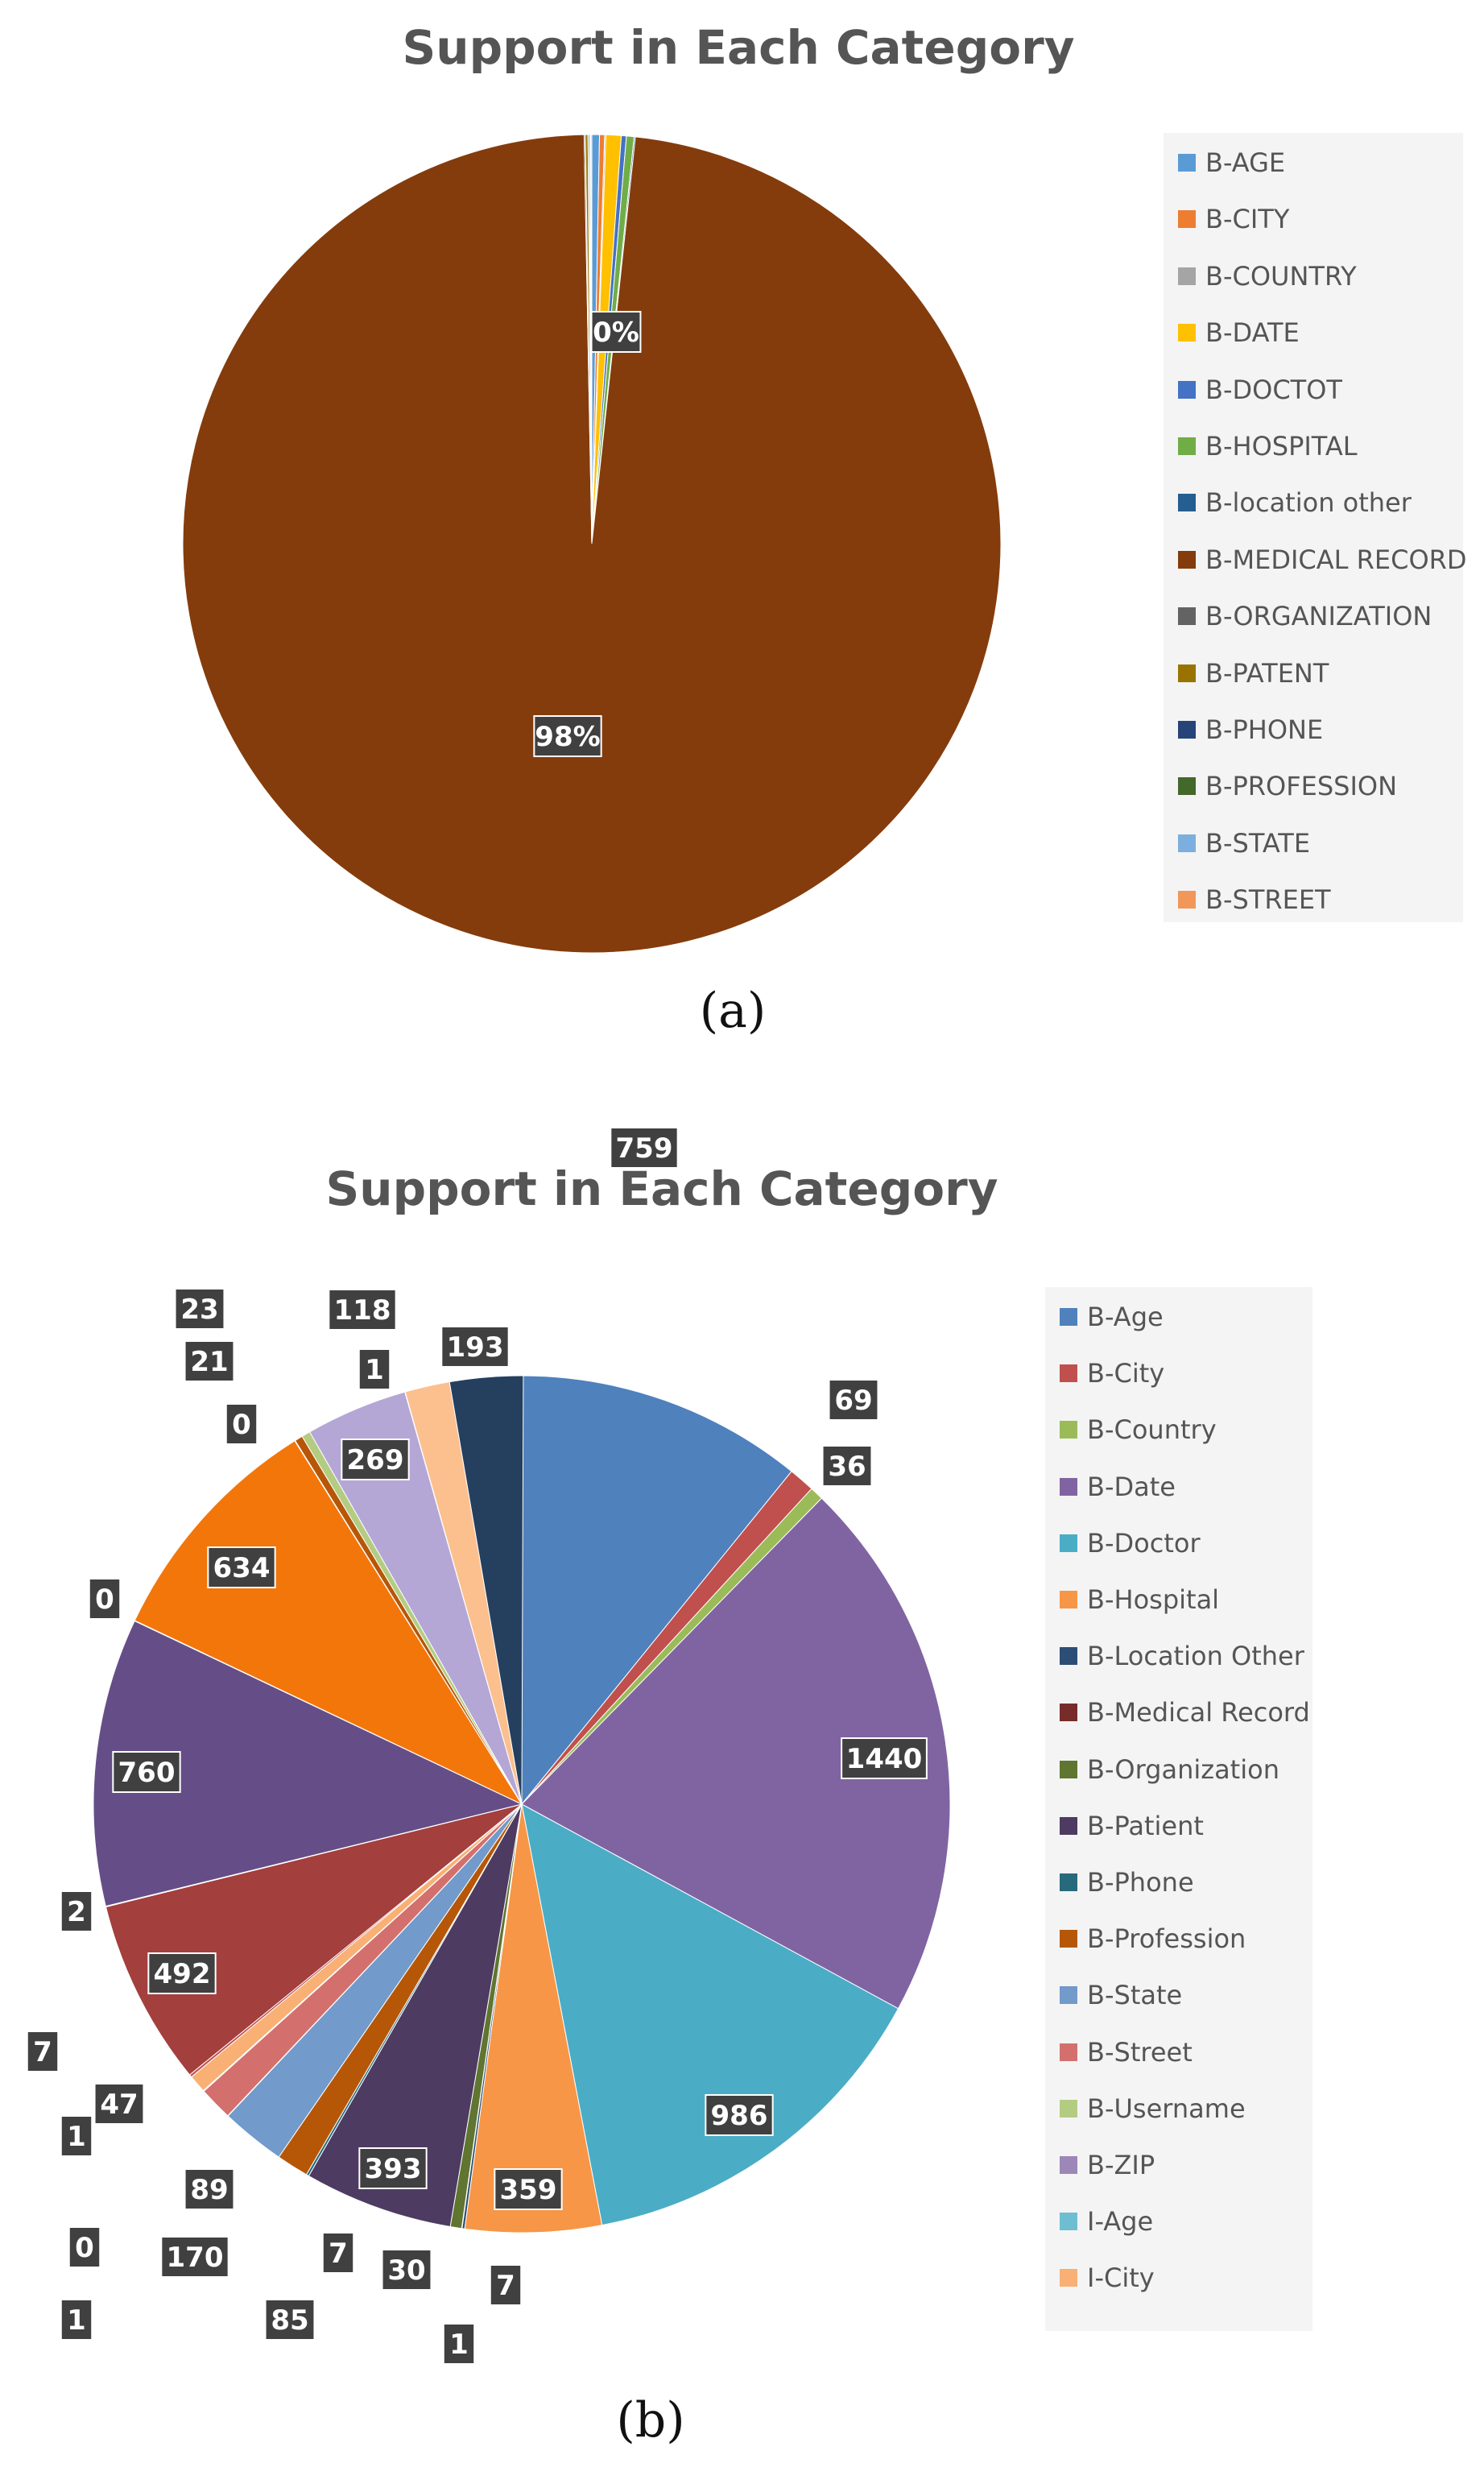 This screenshot has width=1484, height=2484. Describe the element at coordinates (119, 2105) in the screenshot. I see `svg-text: 47` at that location.